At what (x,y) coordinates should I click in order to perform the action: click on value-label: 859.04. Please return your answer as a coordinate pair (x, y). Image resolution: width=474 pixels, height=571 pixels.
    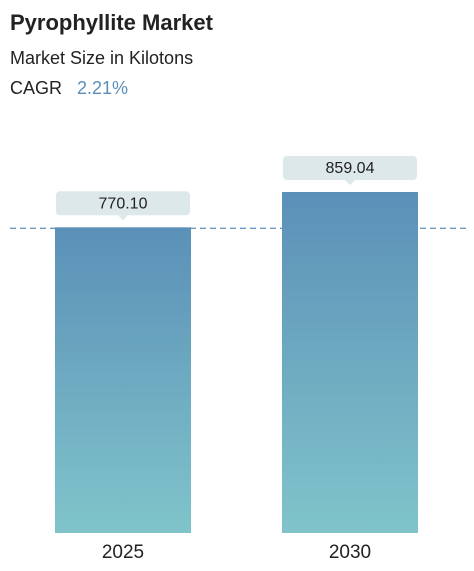
    Looking at the image, I should click on (350, 168).